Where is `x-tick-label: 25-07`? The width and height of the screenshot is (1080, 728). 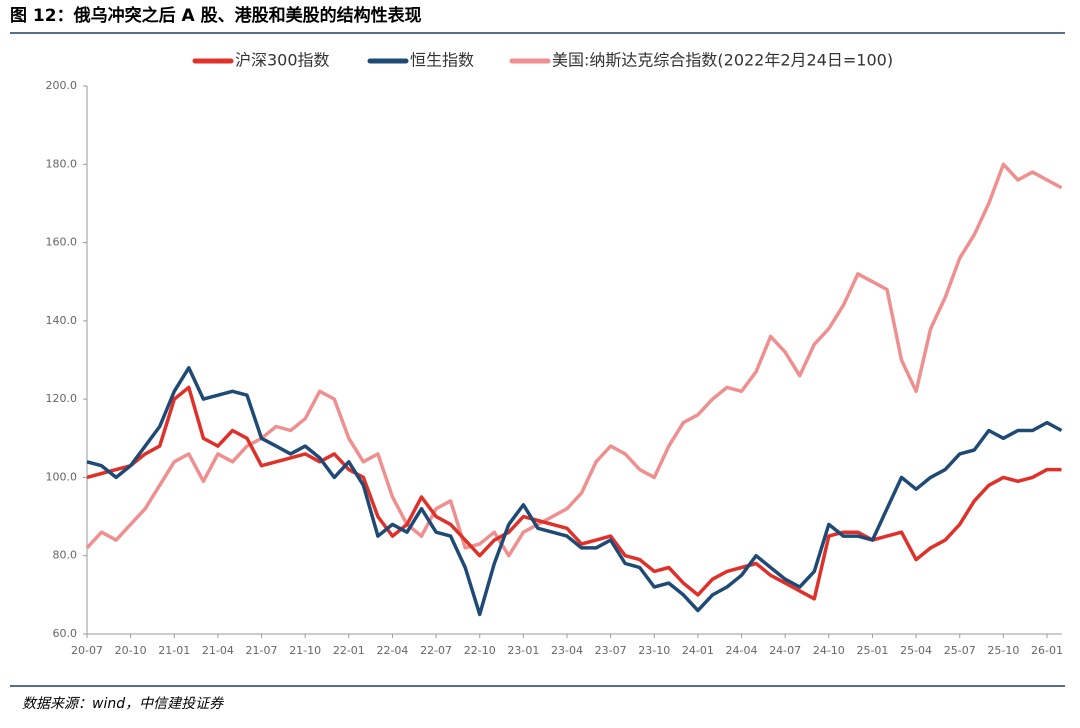
x-tick-label: 25-07 is located at coordinates (960, 650).